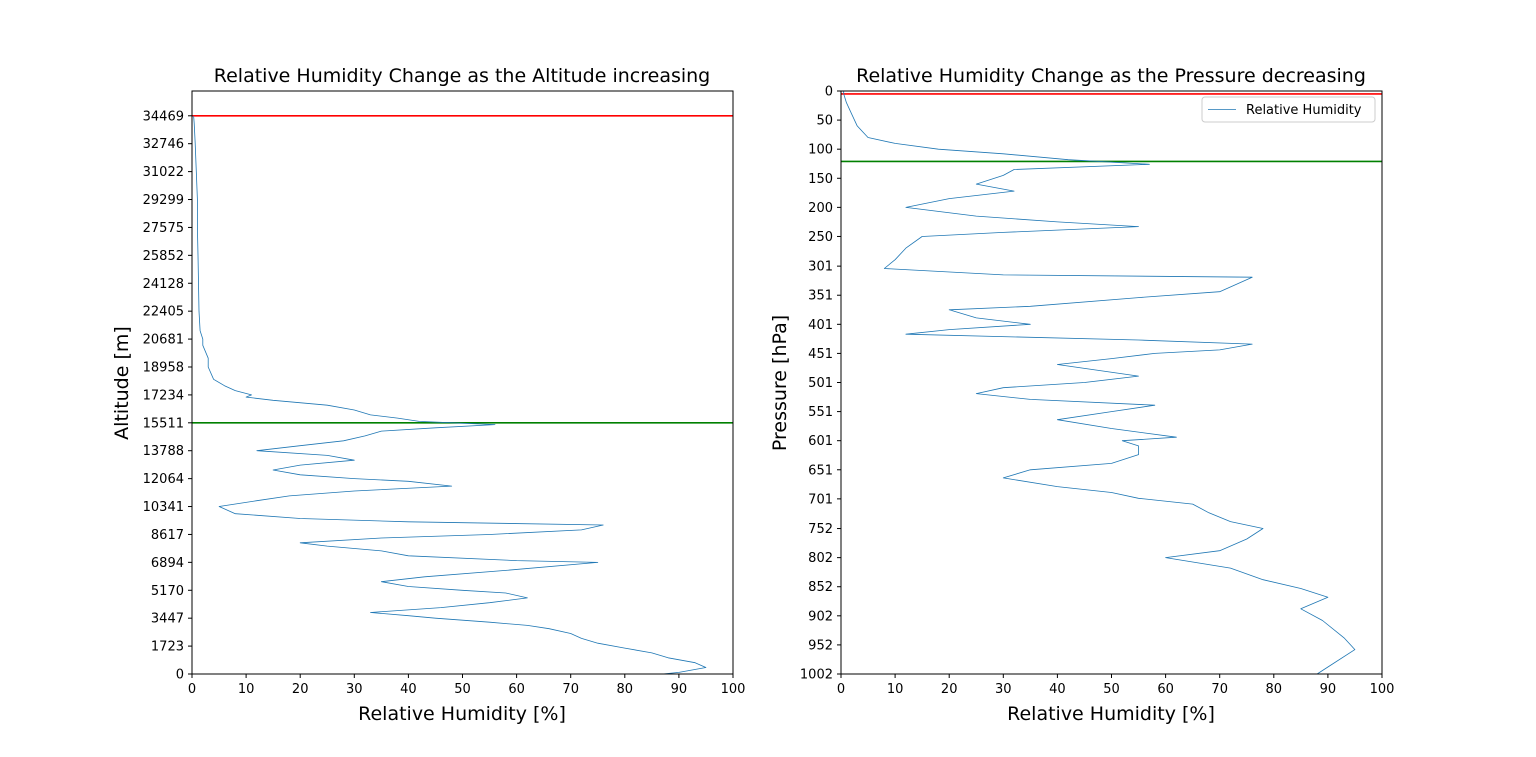 The width and height of the screenshot is (1536, 757). I want to click on pressure-ytick-label: 1002, so click(816, 675).